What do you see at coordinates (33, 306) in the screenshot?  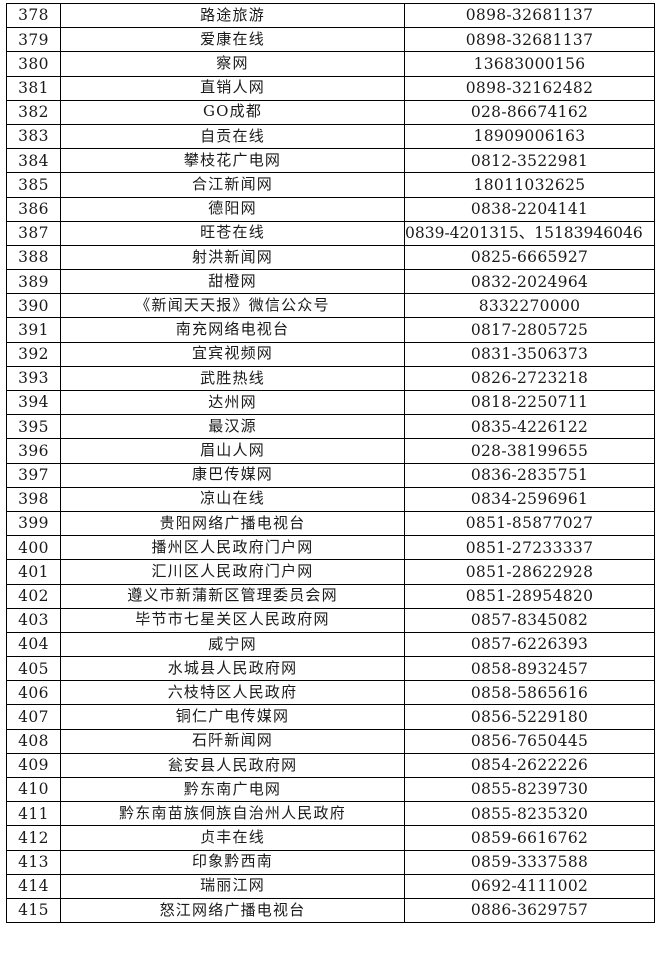 I see `row-index-cell: 390` at bounding box center [33, 306].